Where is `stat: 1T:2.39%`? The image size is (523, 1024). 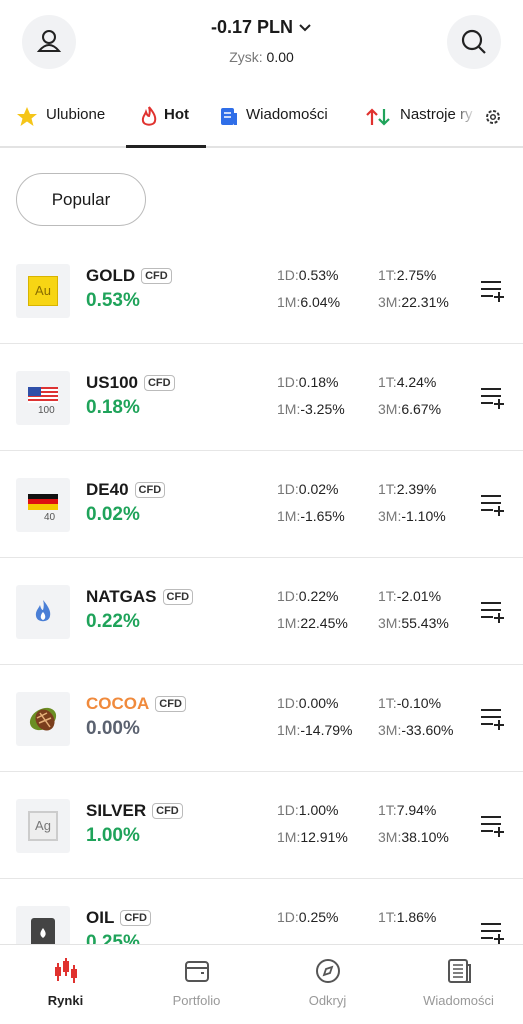
stat: 1T:2.39% is located at coordinates (407, 489).